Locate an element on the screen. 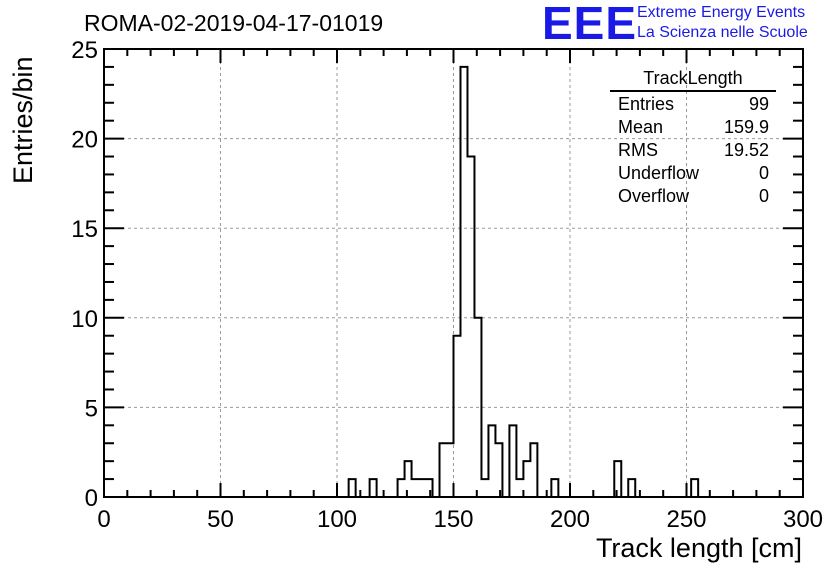 The height and width of the screenshot is (572, 836). y-tick-label: 0 is located at coordinates (91, 498).